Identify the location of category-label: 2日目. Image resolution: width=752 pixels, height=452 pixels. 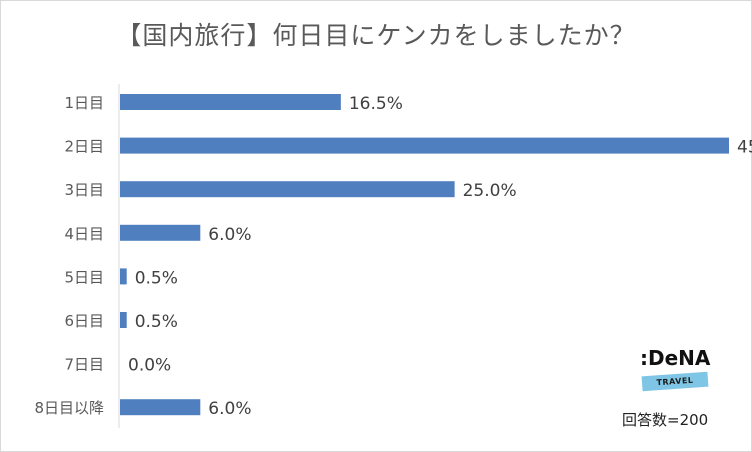
(84, 147).